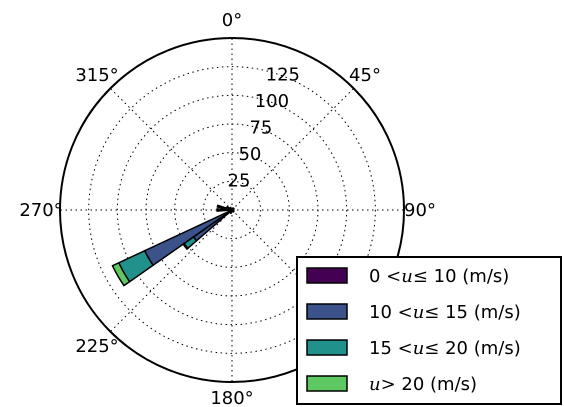 The width and height of the screenshot is (564, 407). Describe the element at coordinates (232, 20) in the screenshot. I see `angle-tick-label-0: 0°` at that location.